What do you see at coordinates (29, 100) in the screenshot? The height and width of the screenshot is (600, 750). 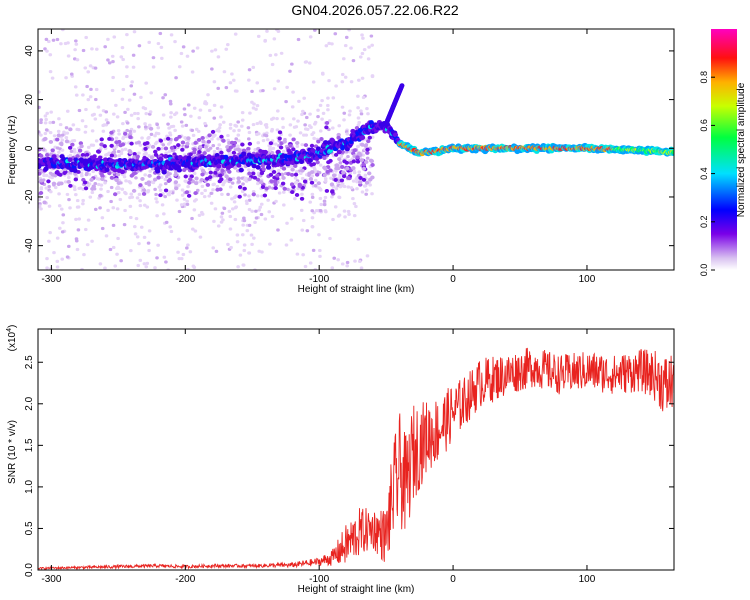 I see `y-tick-label: 20` at bounding box center [29, 100].